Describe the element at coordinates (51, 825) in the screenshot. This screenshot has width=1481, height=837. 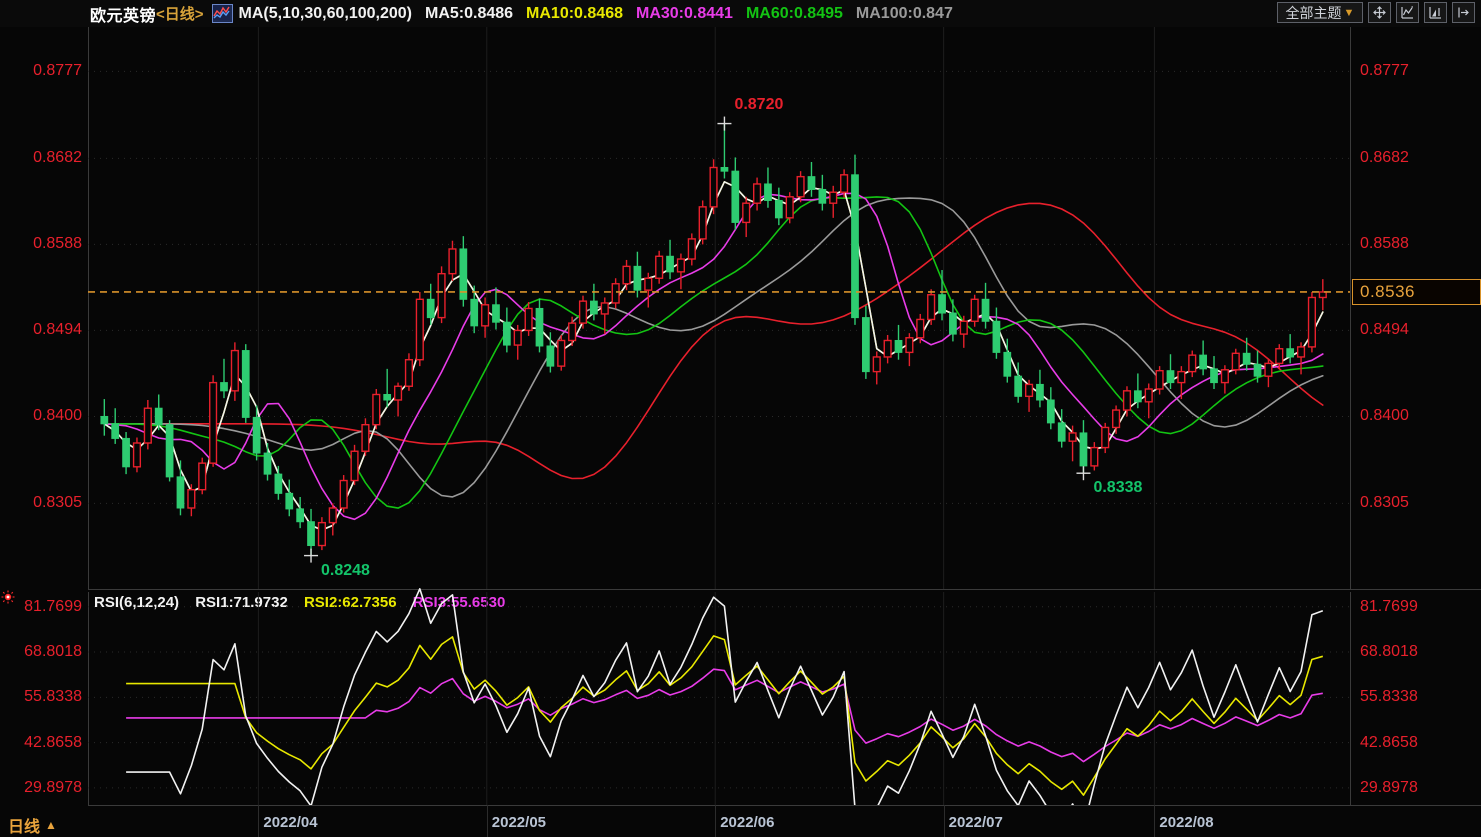
I see `triangle-up-icon: ▲` at that location.